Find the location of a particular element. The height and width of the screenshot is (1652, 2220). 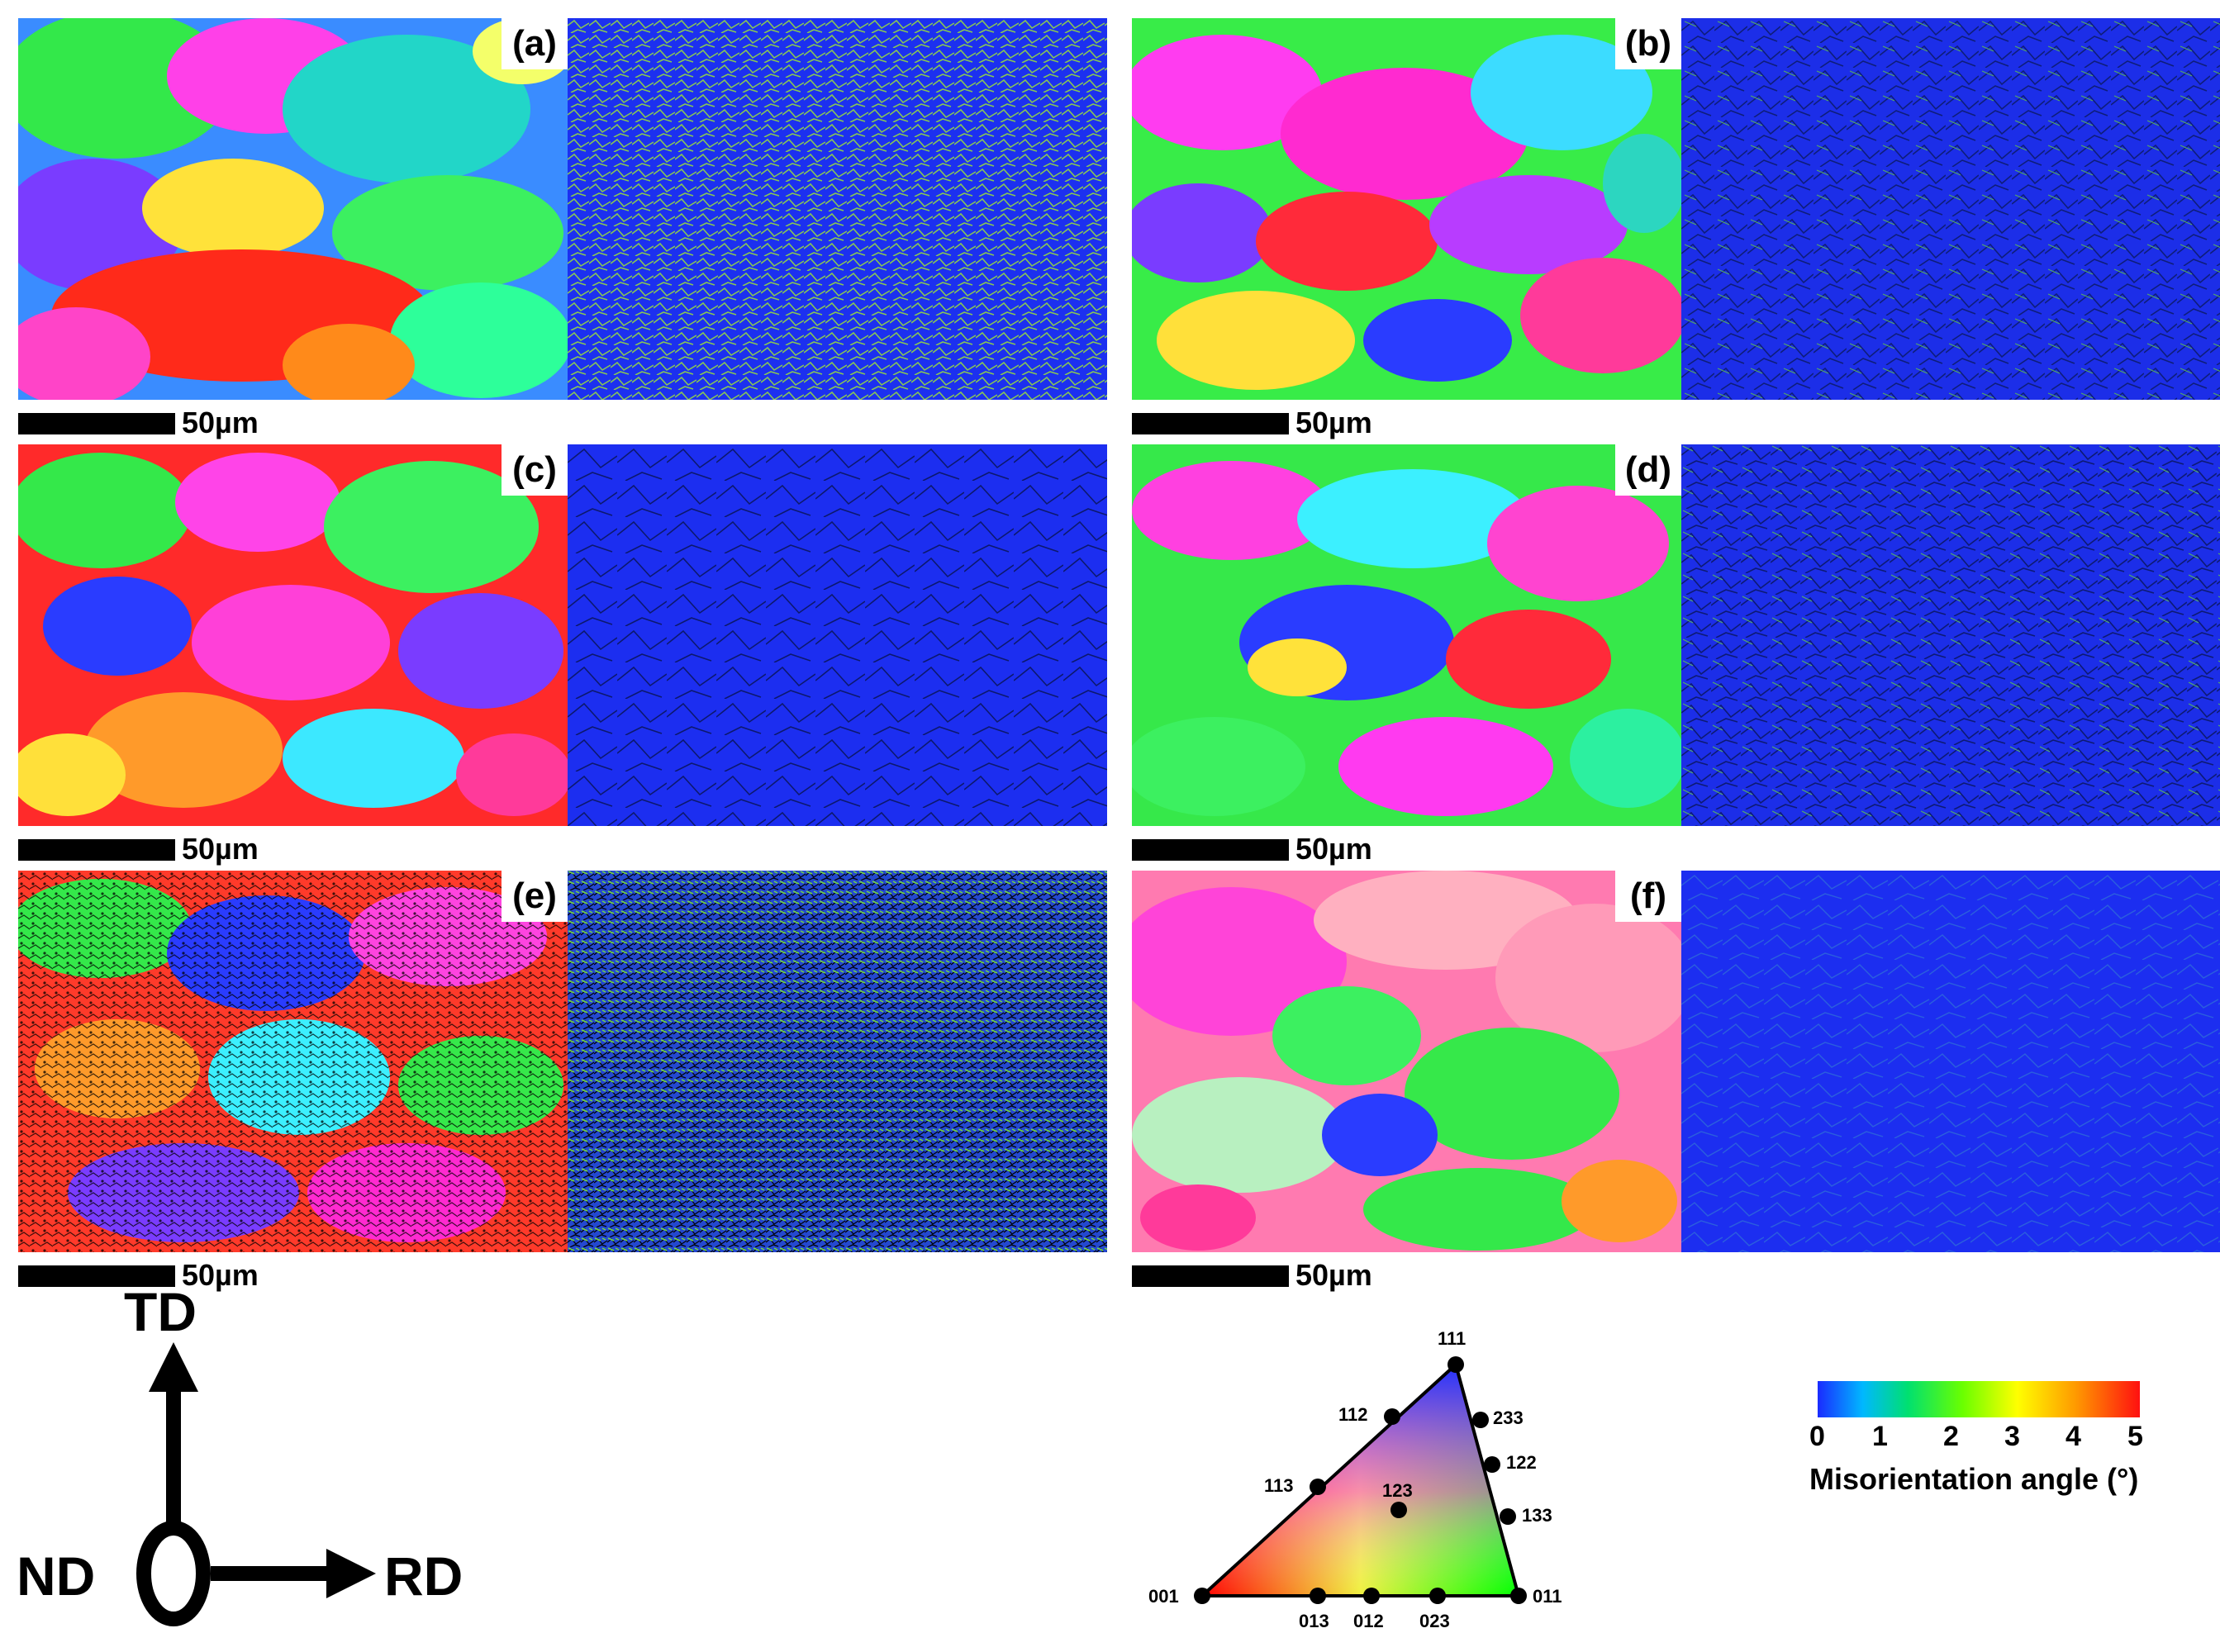

ipf-map-d is located at coordinates (1406, 635).